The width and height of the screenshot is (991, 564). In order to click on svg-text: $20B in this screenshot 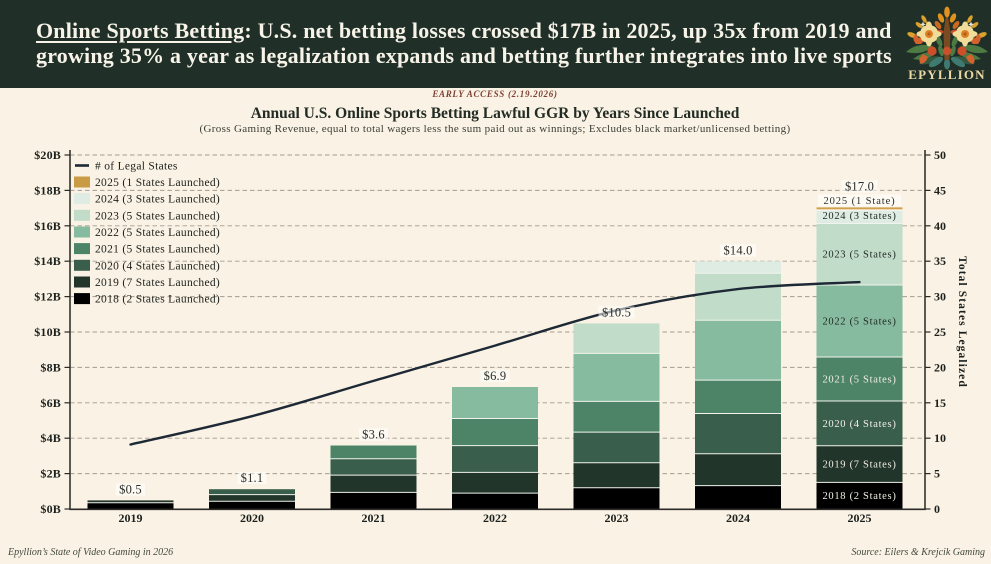, I will do `click(47, 155)`.